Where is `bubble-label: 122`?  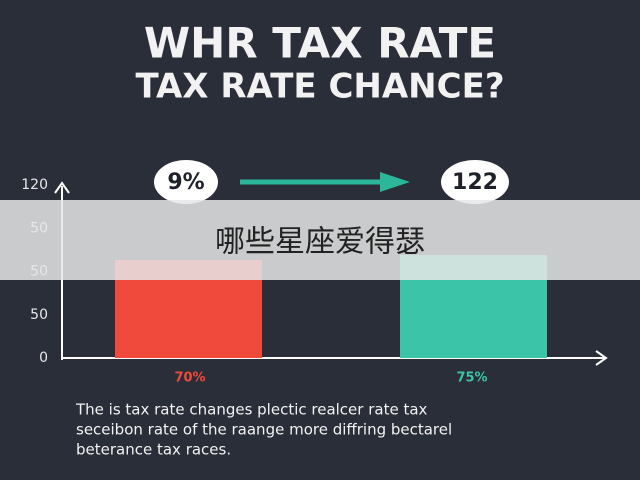
bubble-label: 122 is located at coordinates (475, 182).